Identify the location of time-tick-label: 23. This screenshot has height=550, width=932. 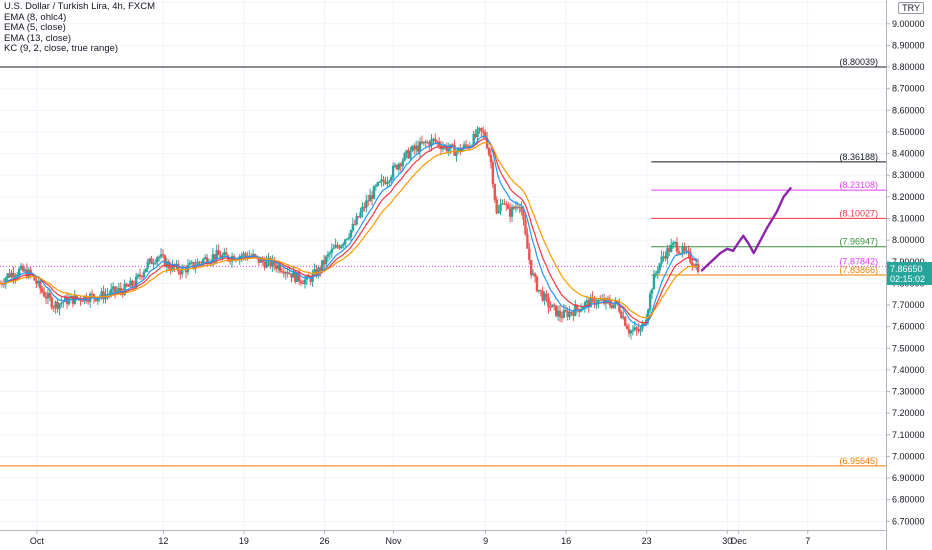
(647, 541).